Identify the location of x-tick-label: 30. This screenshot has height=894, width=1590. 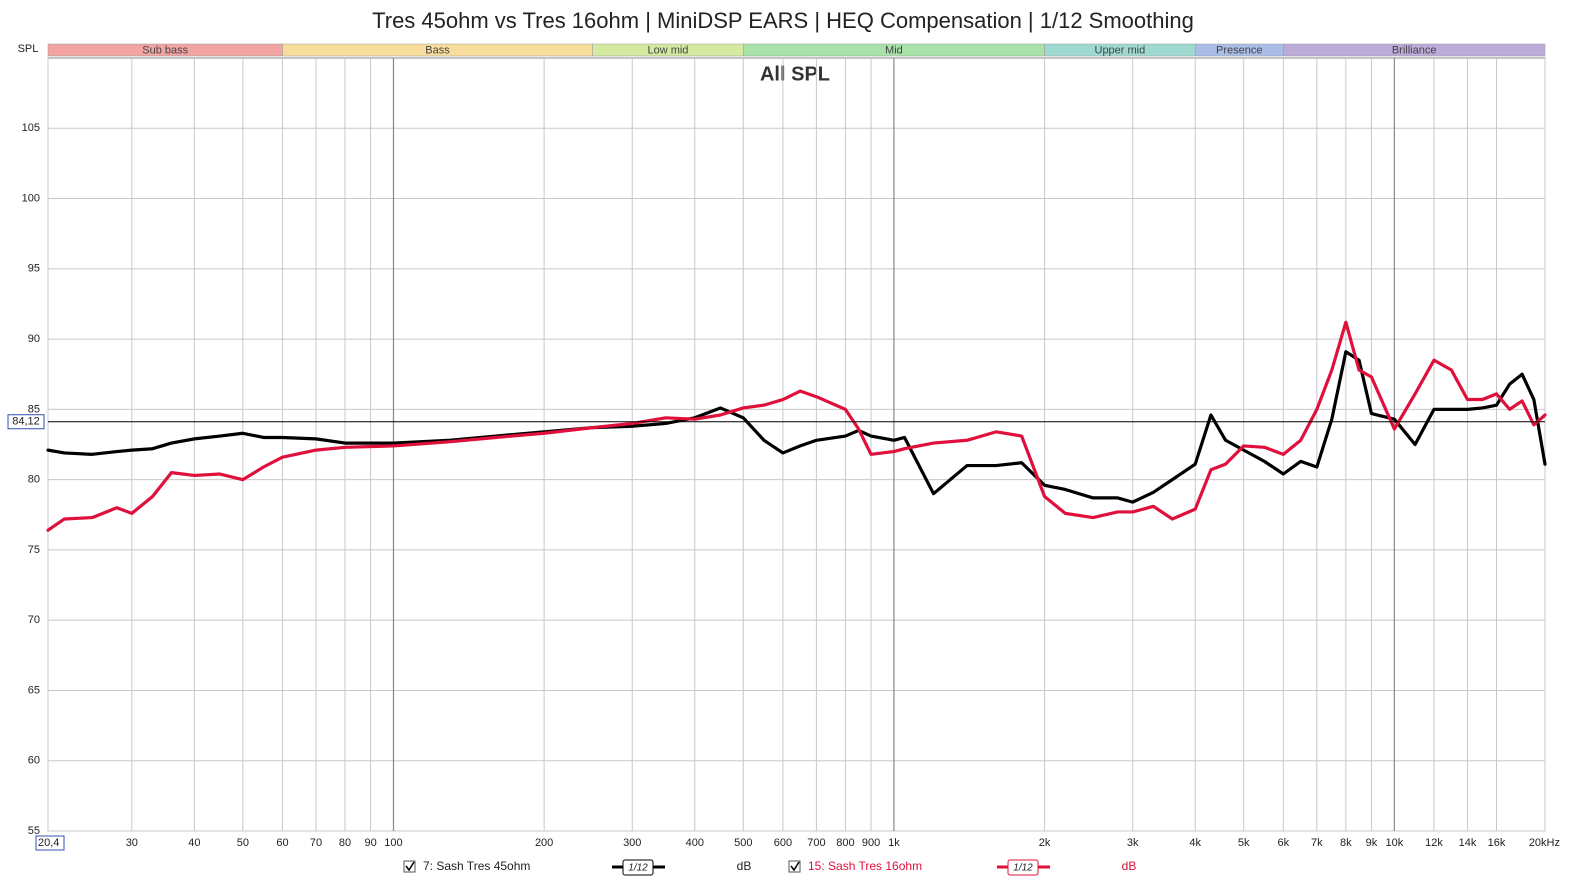
(132, 843).